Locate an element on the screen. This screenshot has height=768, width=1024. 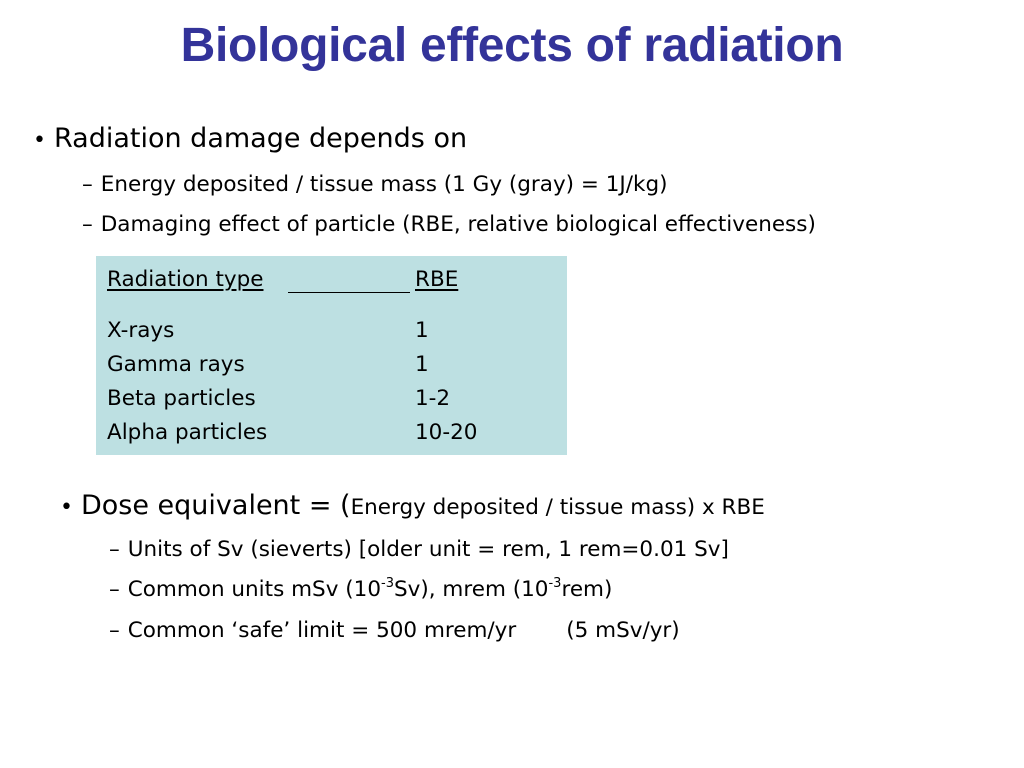
table-header-radiation-type: Radiation type is located at coordinates (185, 279).